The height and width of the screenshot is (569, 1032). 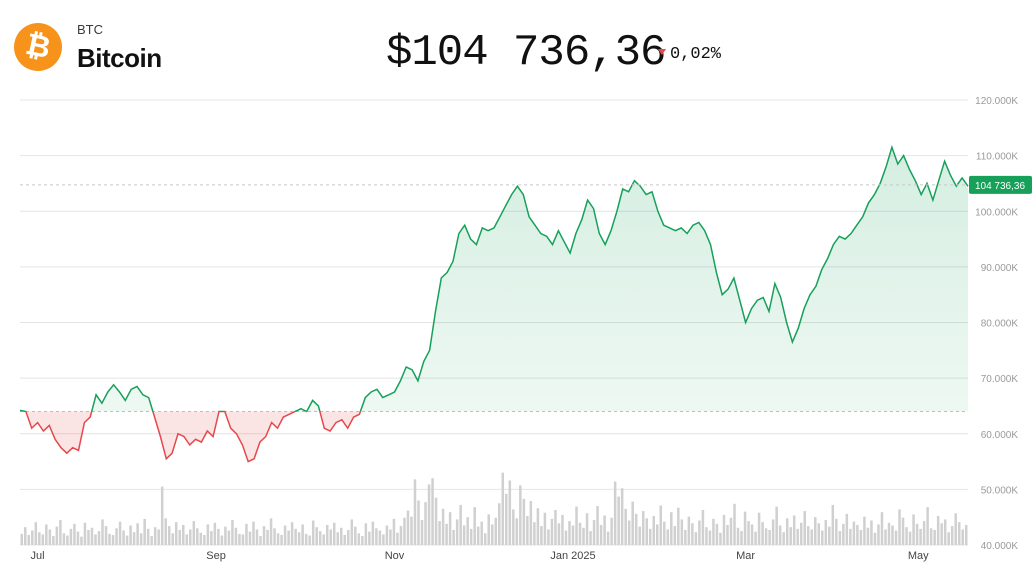 I want to click on current-price-badge, so click(x=1000, y=184).